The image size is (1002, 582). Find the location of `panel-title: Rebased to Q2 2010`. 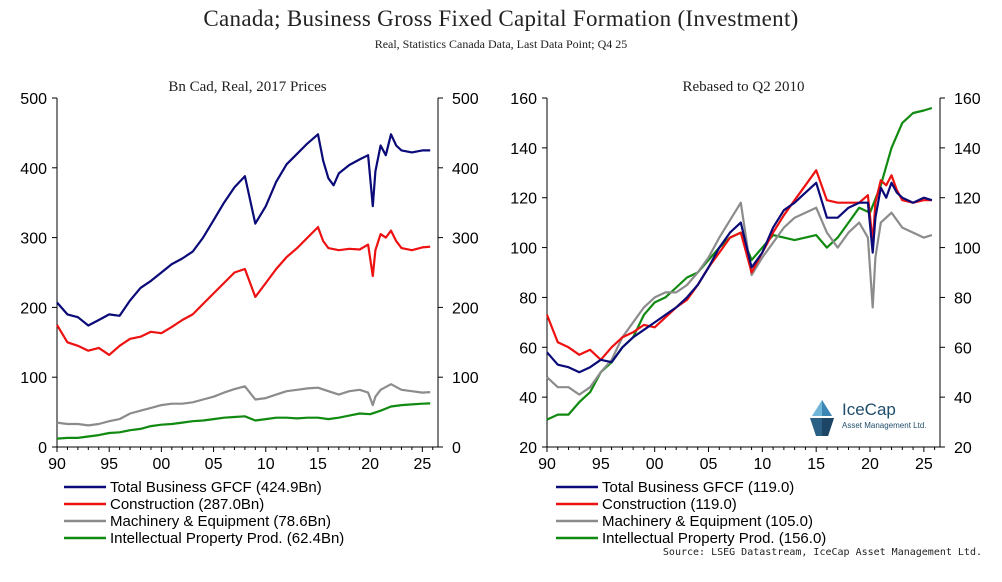

panel-title: Rebased to Q2 2010 is located at coordinates (743, 87).